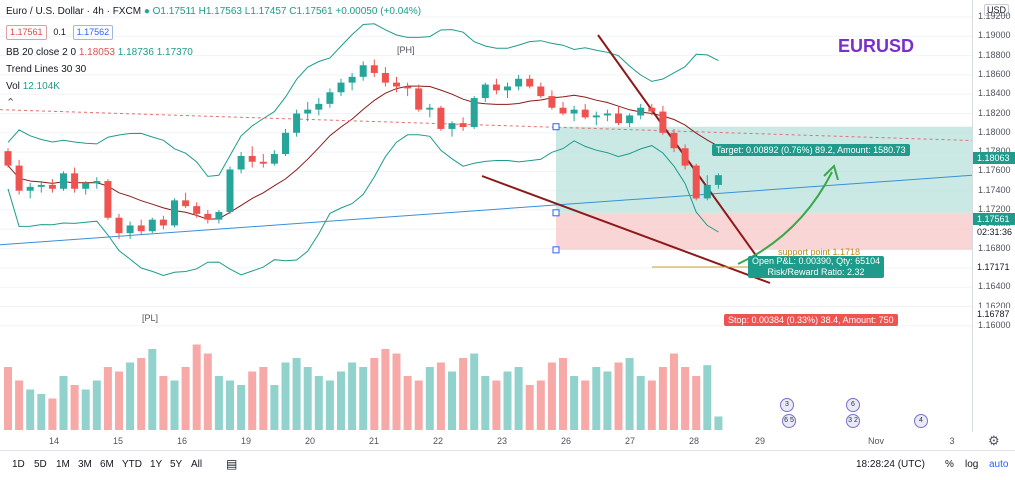 The height and width of the screenshot is (480, 1015). I want to click on range-5d: 5D, so click(40, 464).